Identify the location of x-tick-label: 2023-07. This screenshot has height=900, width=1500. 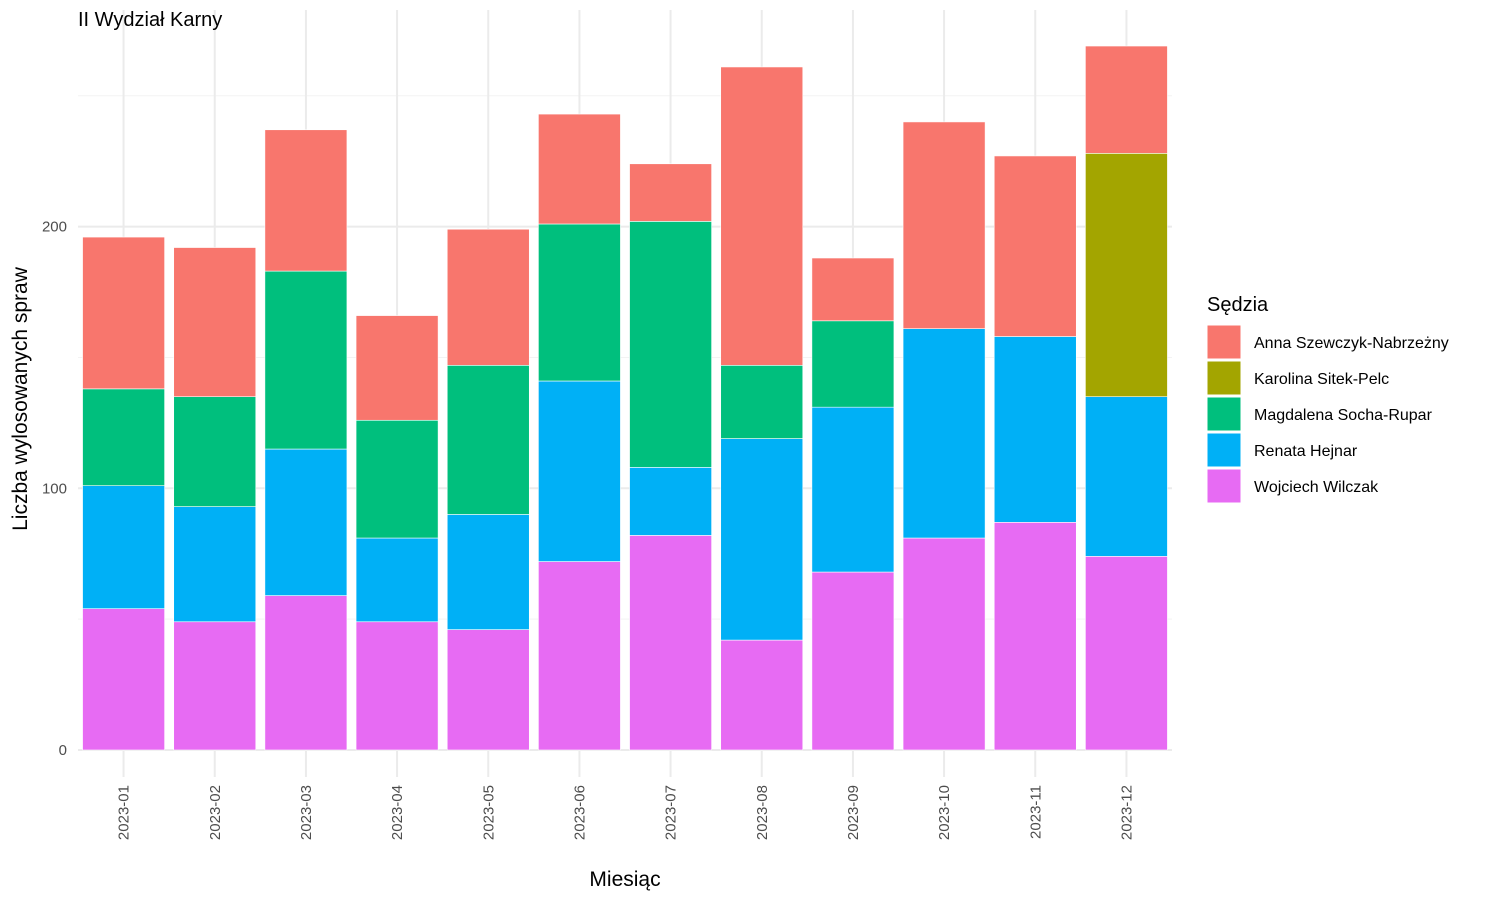
(671, 812).